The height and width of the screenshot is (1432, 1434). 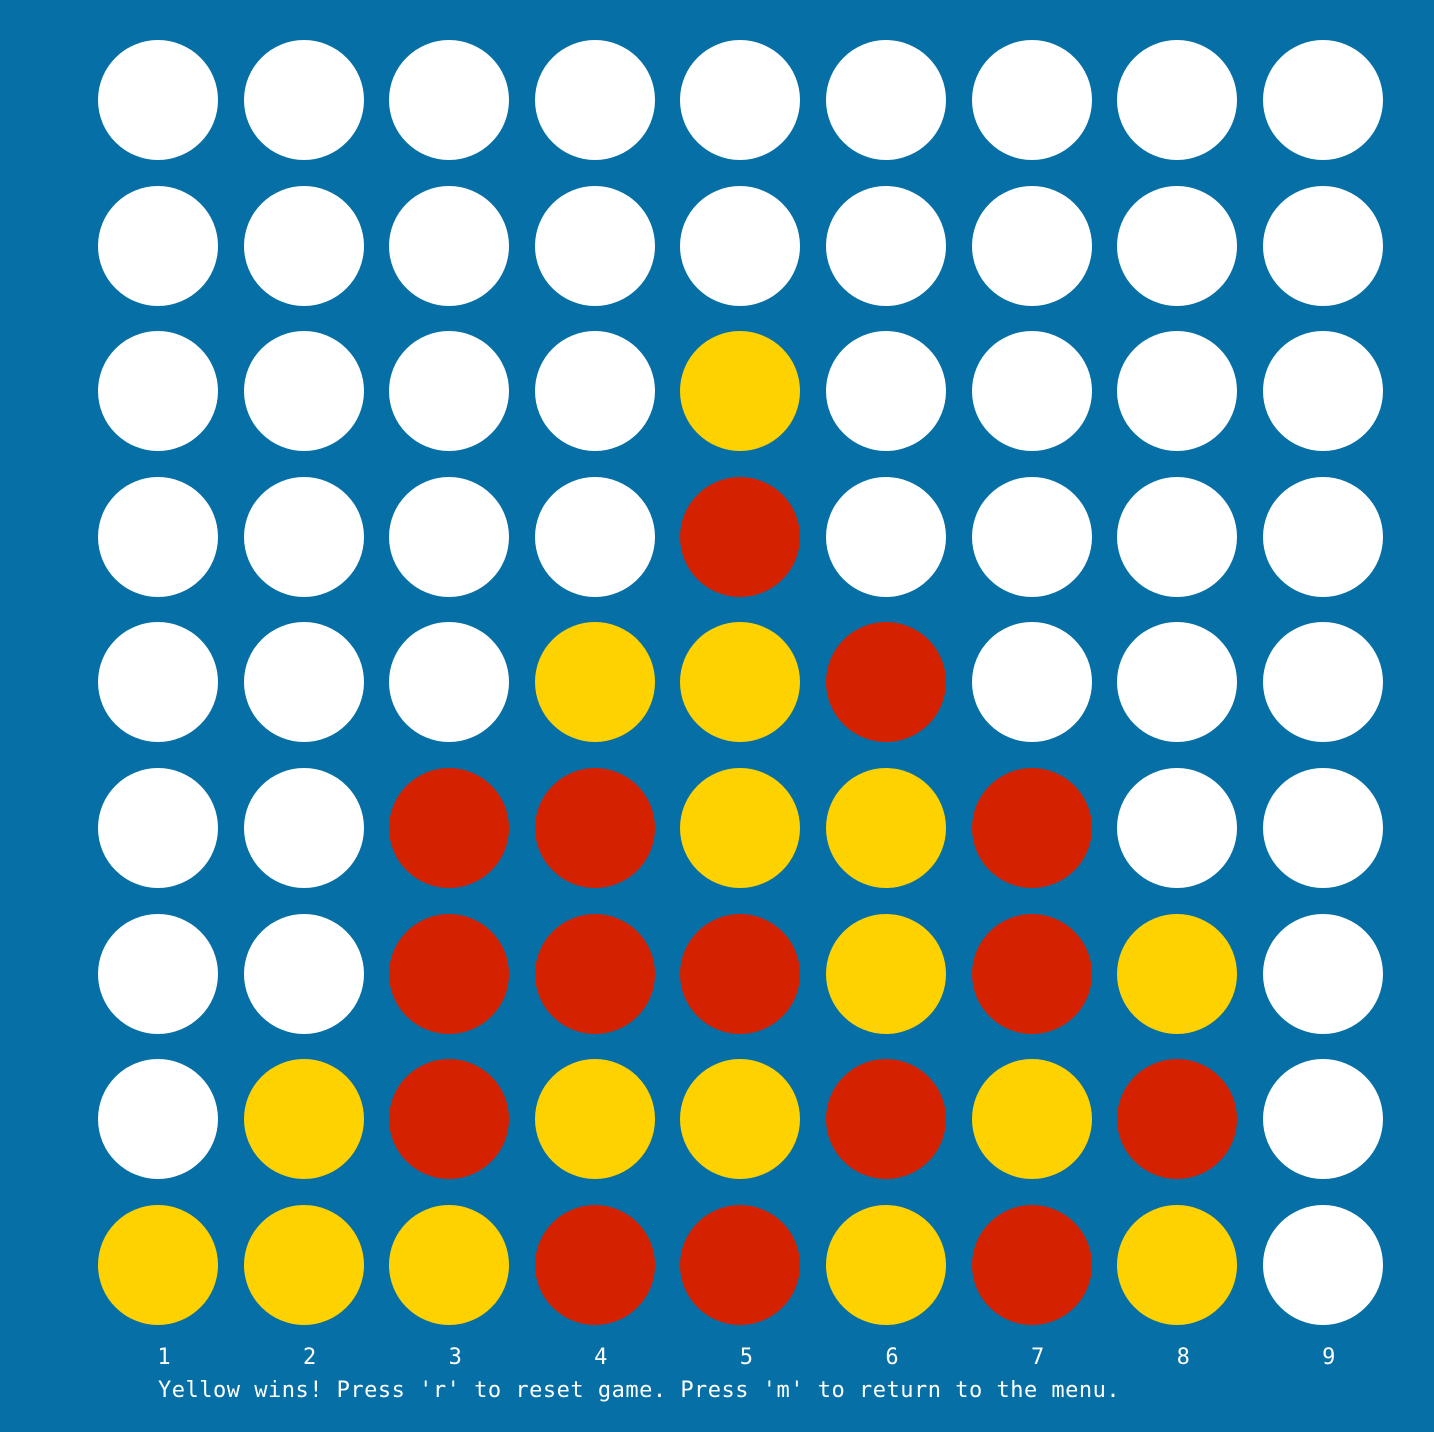 What do you see at coordinates (455, 1357) in the screenshot?
I see `column-label-3: 3` at bounding box center [455, 1357].